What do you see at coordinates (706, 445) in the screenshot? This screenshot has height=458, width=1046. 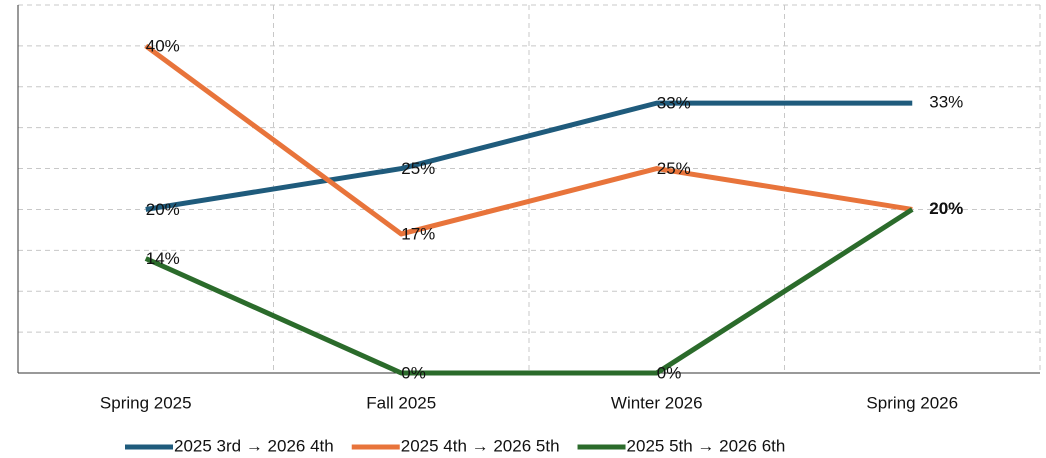 I see `legend-label: 2025 5th → 2026 6th` at bounding box center [706, 445].